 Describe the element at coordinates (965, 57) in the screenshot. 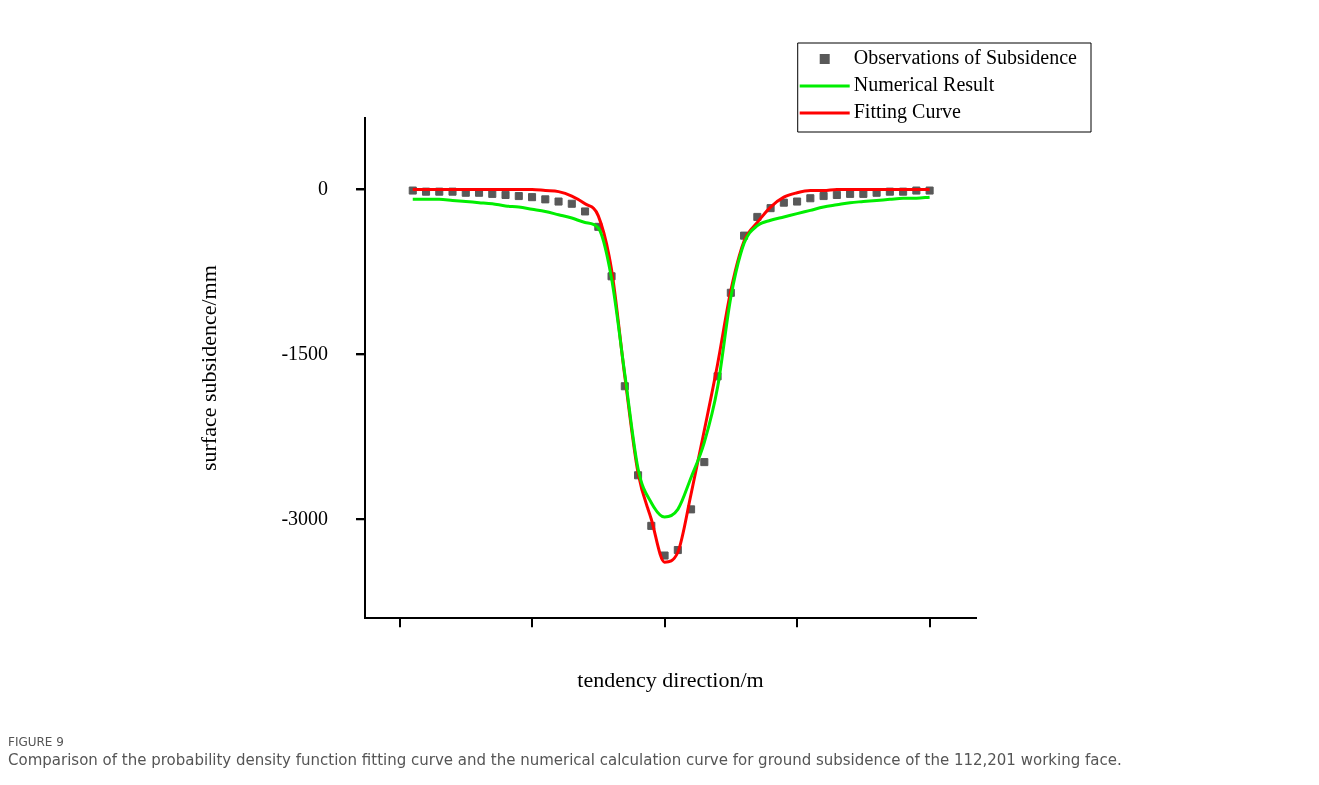

I see `legend-label: Observations of Subsidence` at that location.